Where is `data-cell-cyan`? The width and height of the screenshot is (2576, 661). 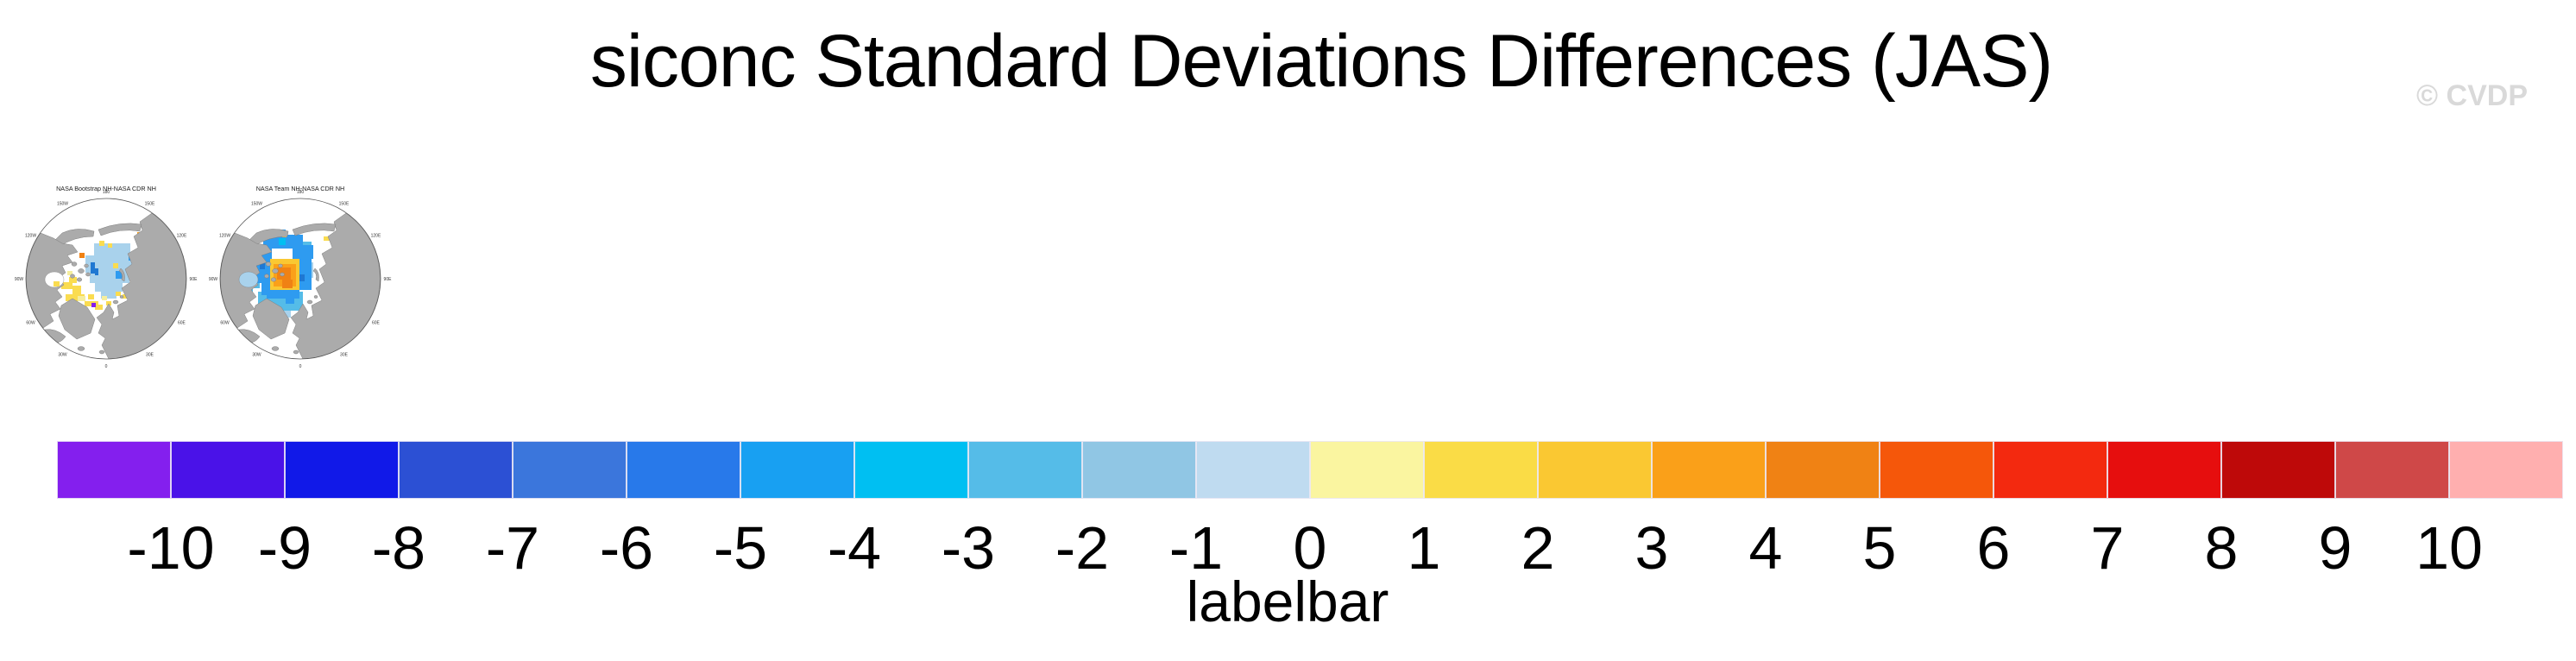
data-cell-cyan is located at coordinates (282, 241).